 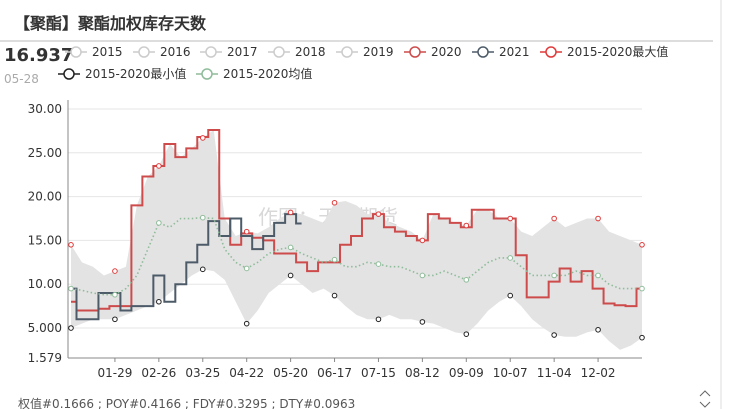 I want to click on latest-value: 16.937, so click(x=38, y=55).